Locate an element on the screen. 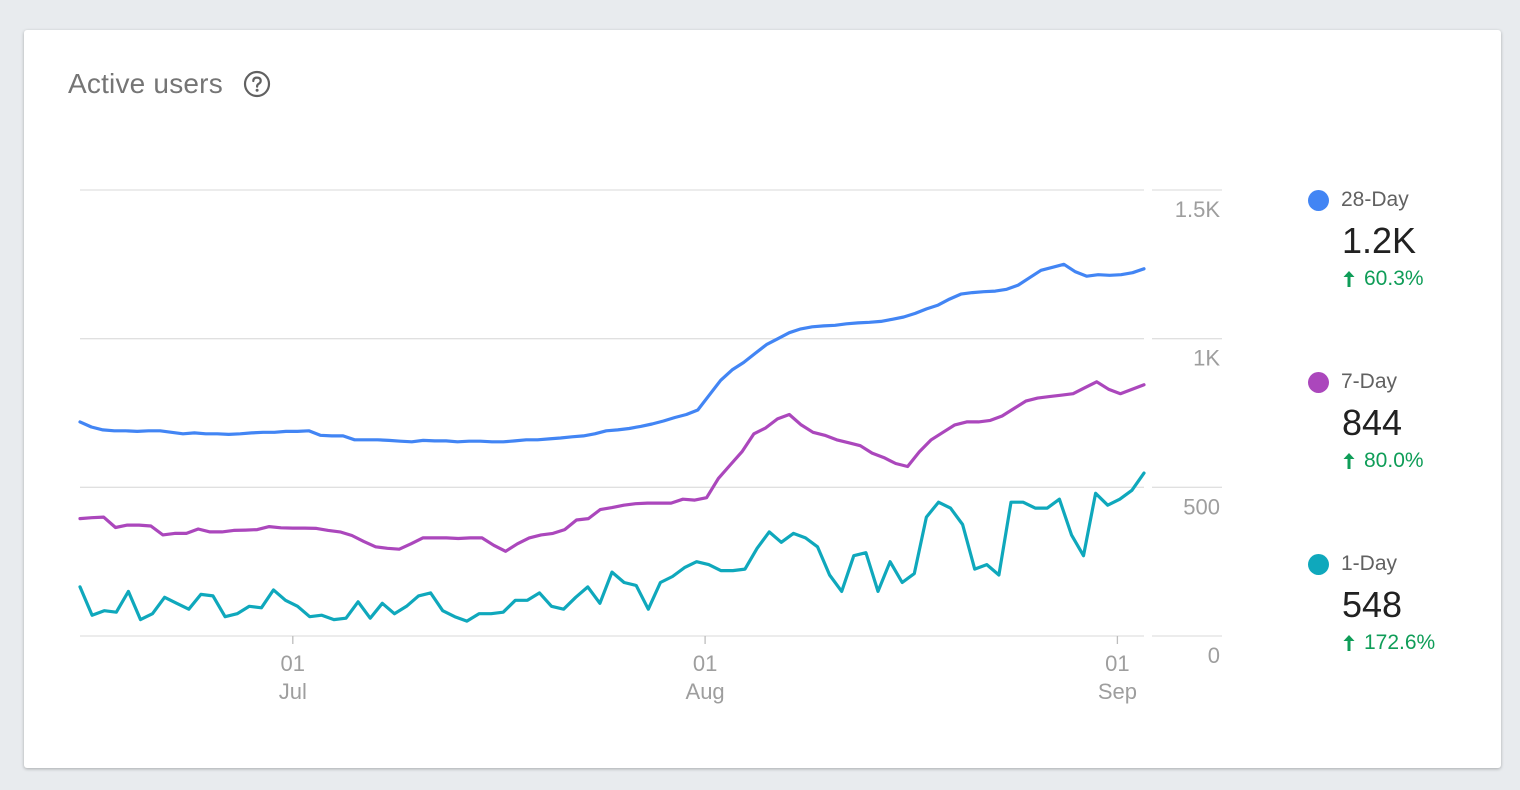  legend-dot-28-day is located at coordinates (1318, 200).